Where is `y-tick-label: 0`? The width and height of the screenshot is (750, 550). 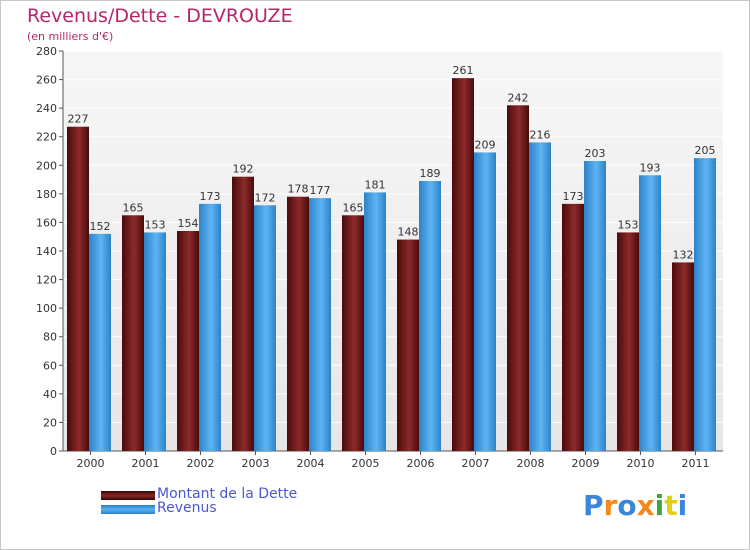 y-tick-label: 0 is located at coordinates (53, 451).